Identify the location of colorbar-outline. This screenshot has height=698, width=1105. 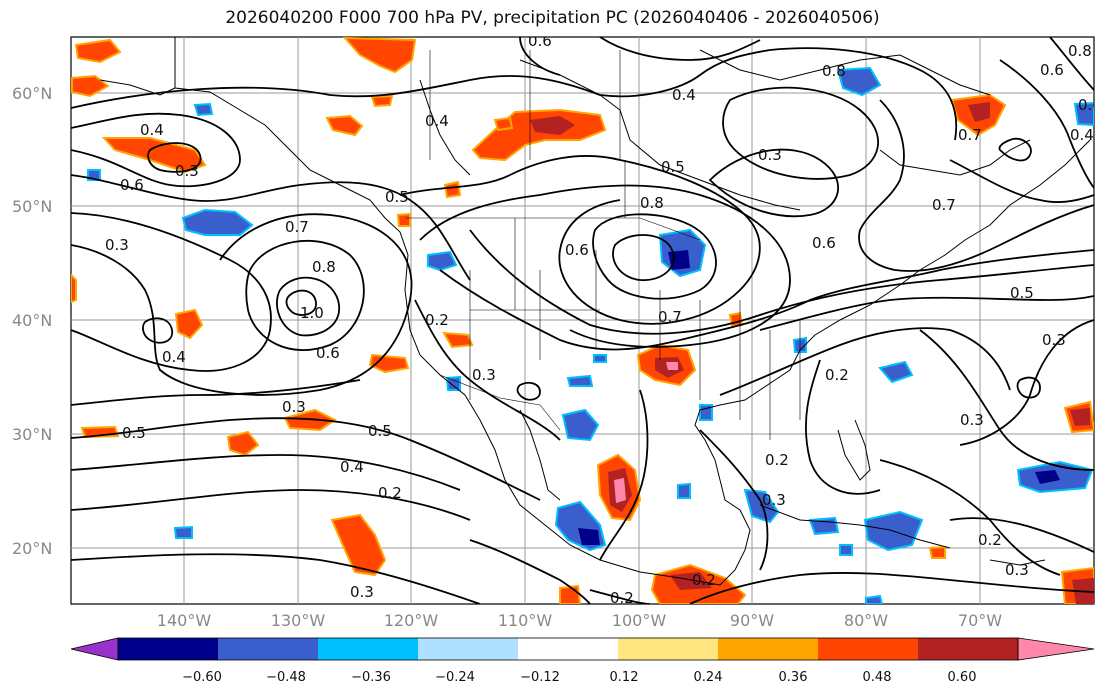
(568, 649).